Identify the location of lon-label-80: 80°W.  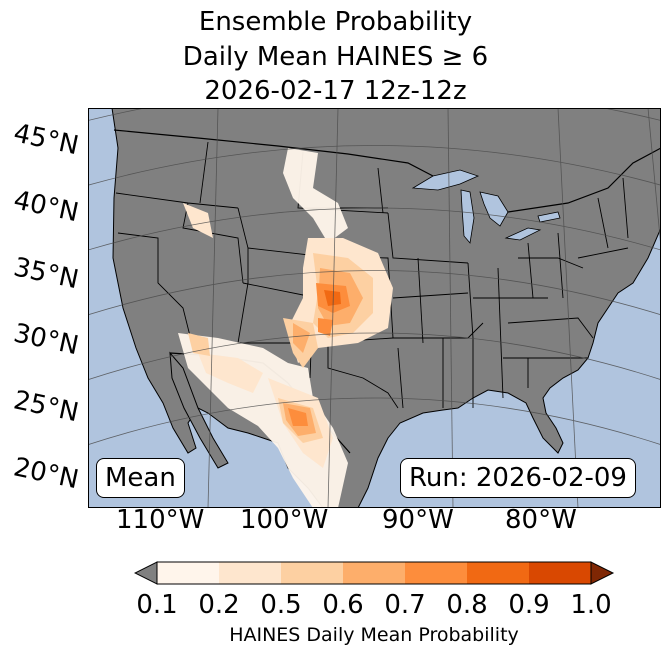
(541, 520).